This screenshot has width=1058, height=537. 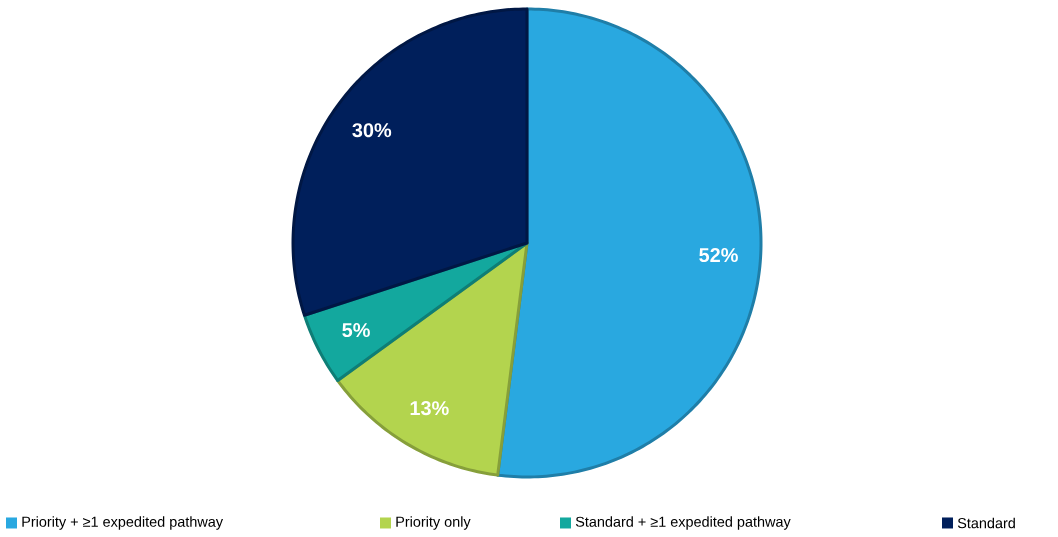 I want to click on data-label: 5%, so click(x=356, y=330).